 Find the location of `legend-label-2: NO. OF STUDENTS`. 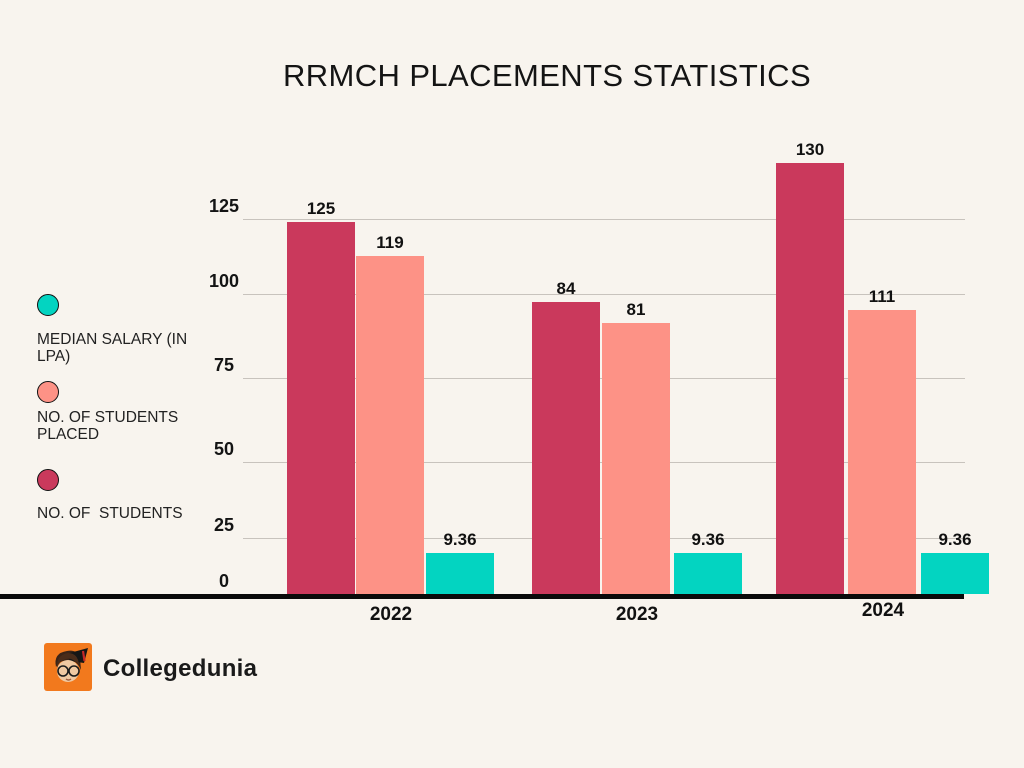

legend-label-2: NO. OF STUDENTS is located at coordinates (110, 513).